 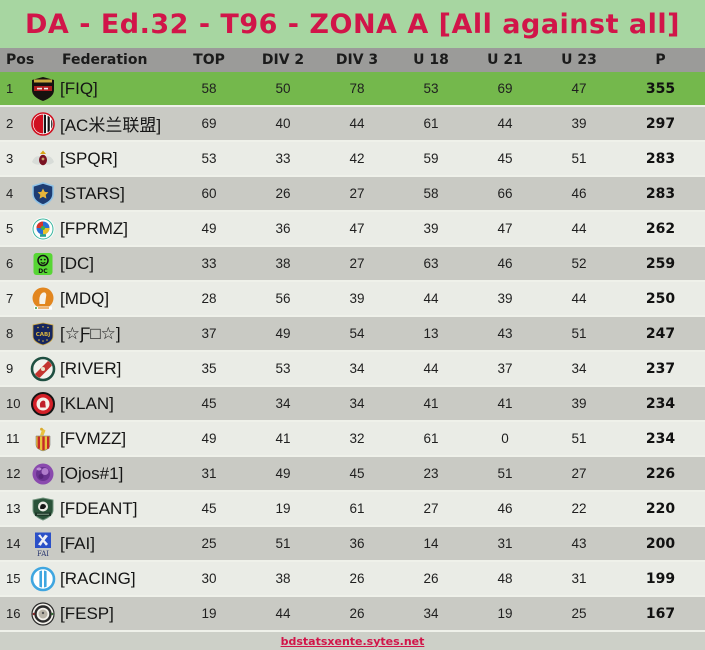 What do you see at coordinates (357, 614) in the screenshot?
I see `stat-cell: 26` at bounding box center [357, 614].